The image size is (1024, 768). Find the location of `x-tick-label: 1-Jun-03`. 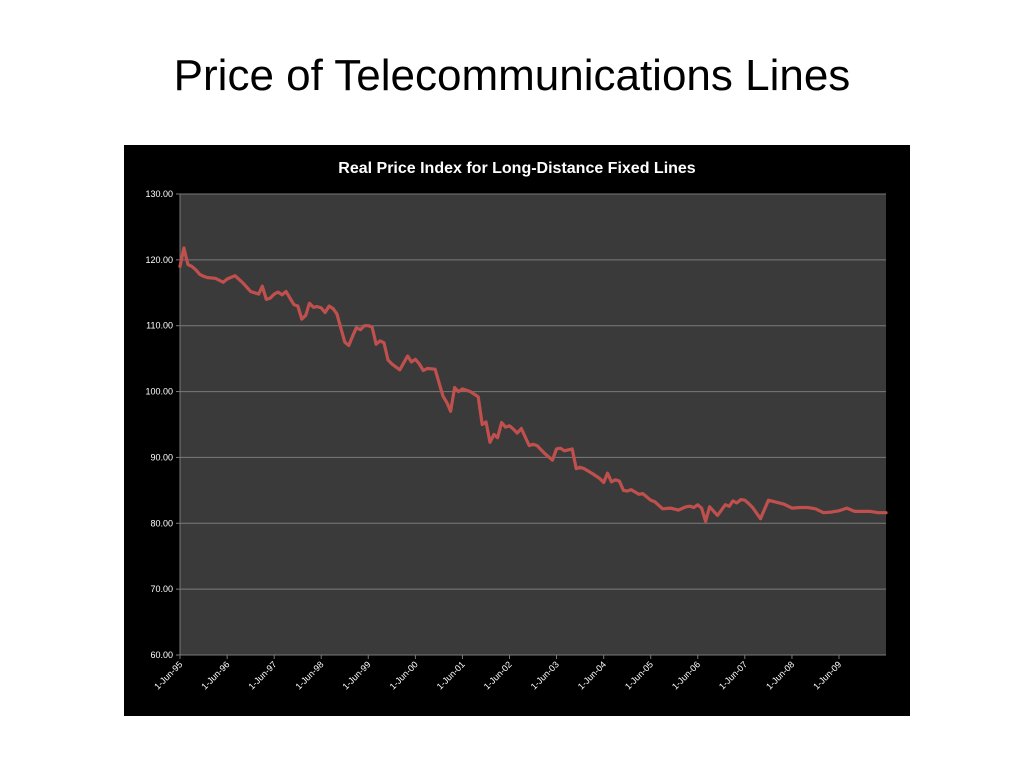

x-tick-label: 1-Jun-03 is located at coordinates (545, 675).